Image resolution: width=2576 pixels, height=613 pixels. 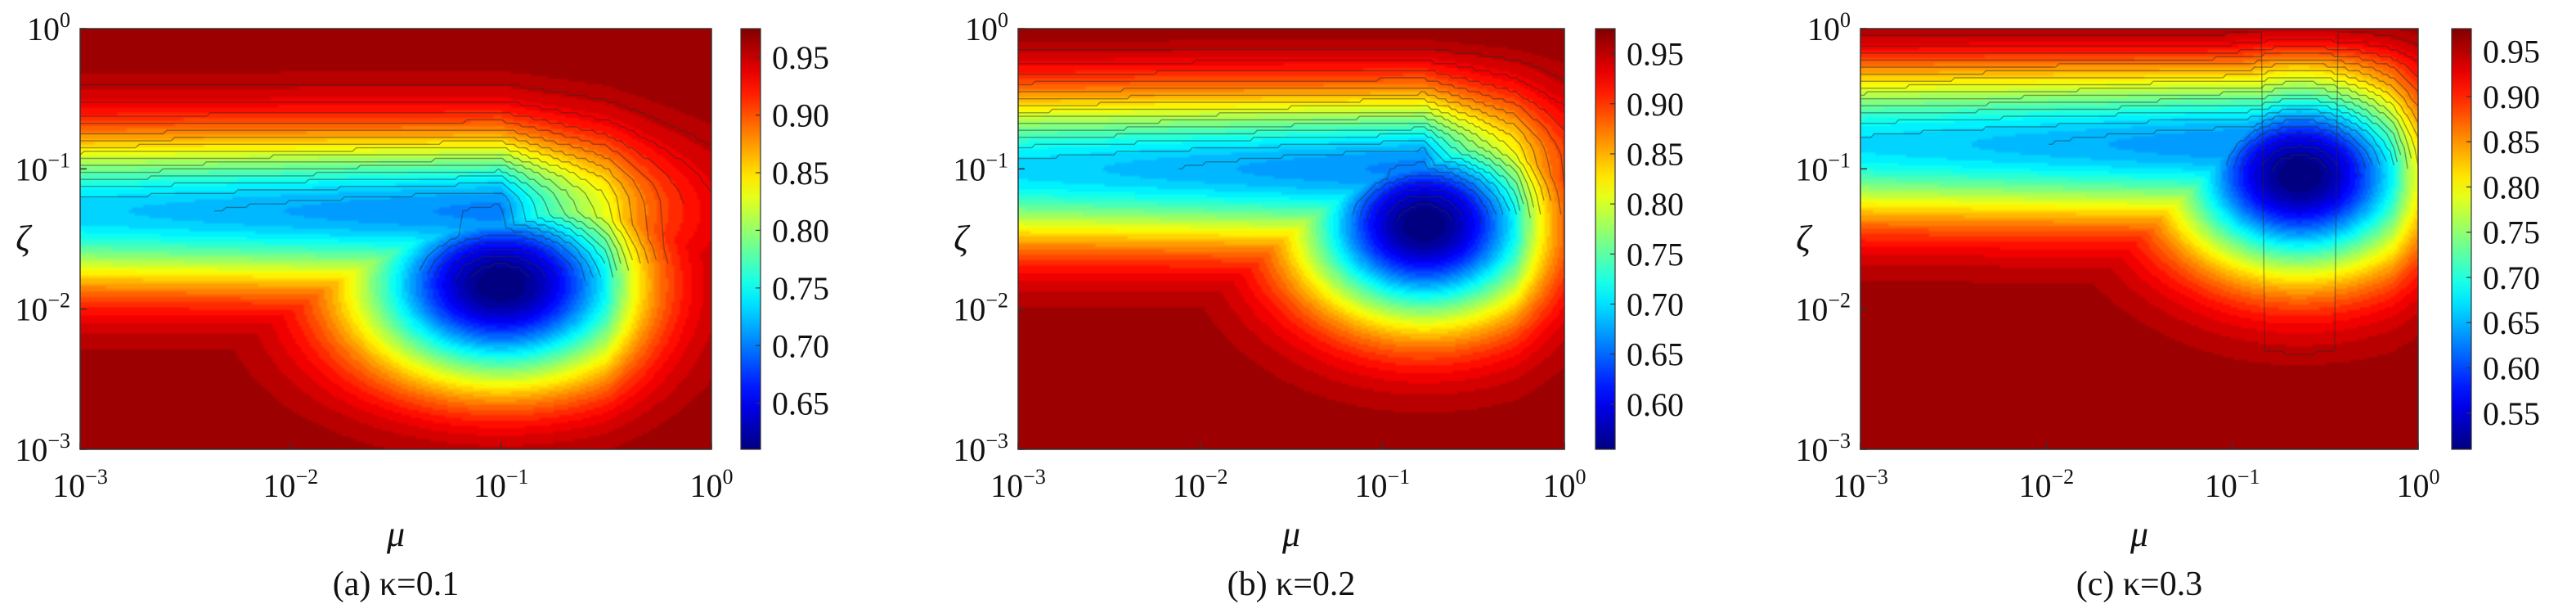 What do you see at coordinates (24, 239) in the screenshot?
I see `y-axis-label: ζ` at bounding box center [24, 239].